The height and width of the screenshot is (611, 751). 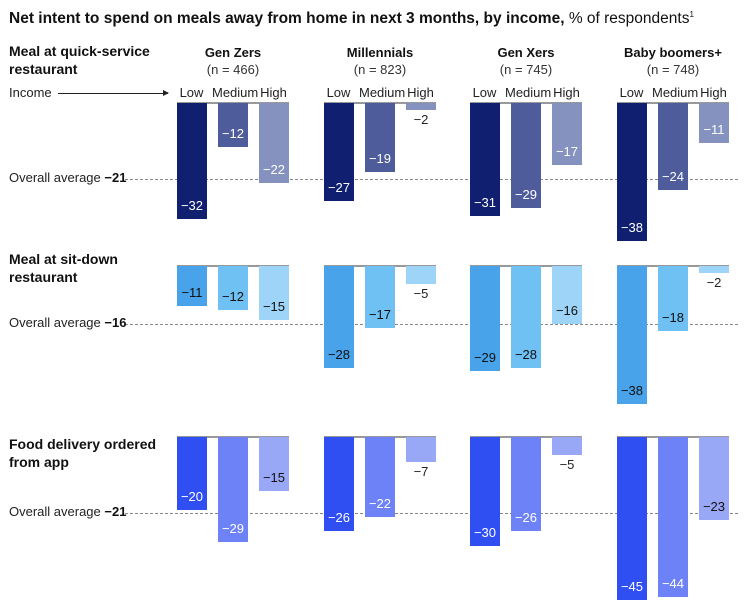 I want to click on data-label: −16, so click(x=567, y=311).